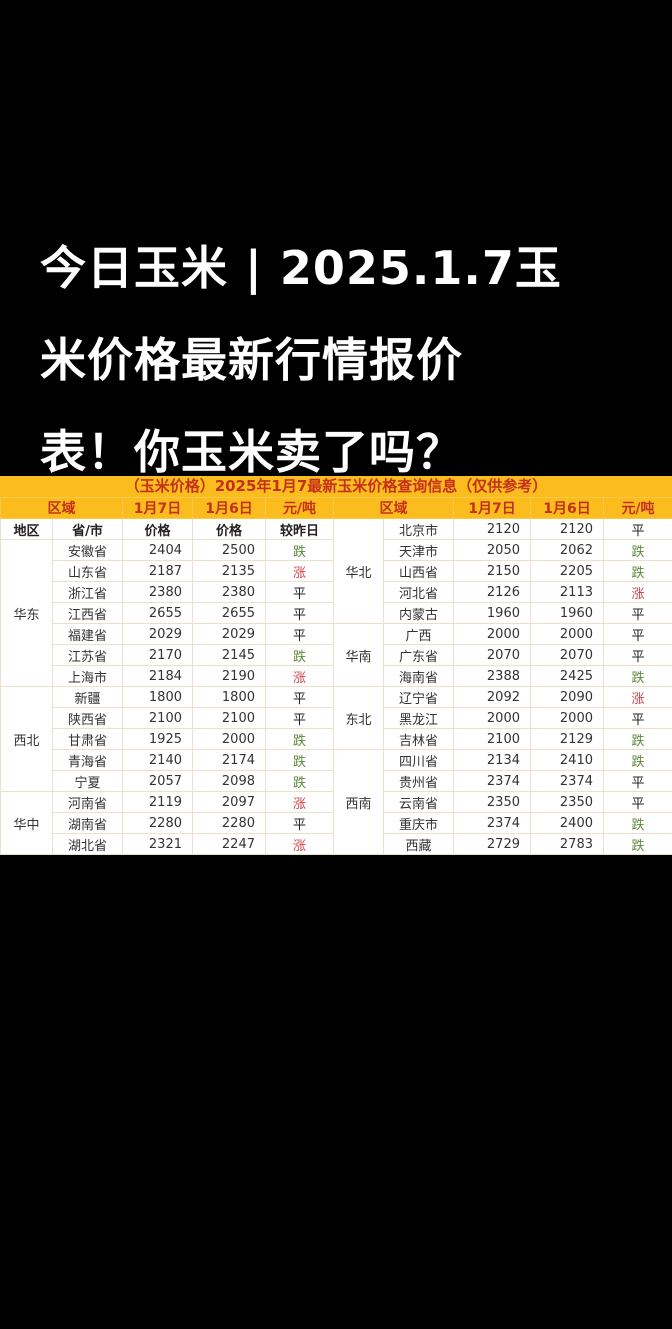  I want to click on table-row: 福建省 2029 2029 平, so click(167, 634).